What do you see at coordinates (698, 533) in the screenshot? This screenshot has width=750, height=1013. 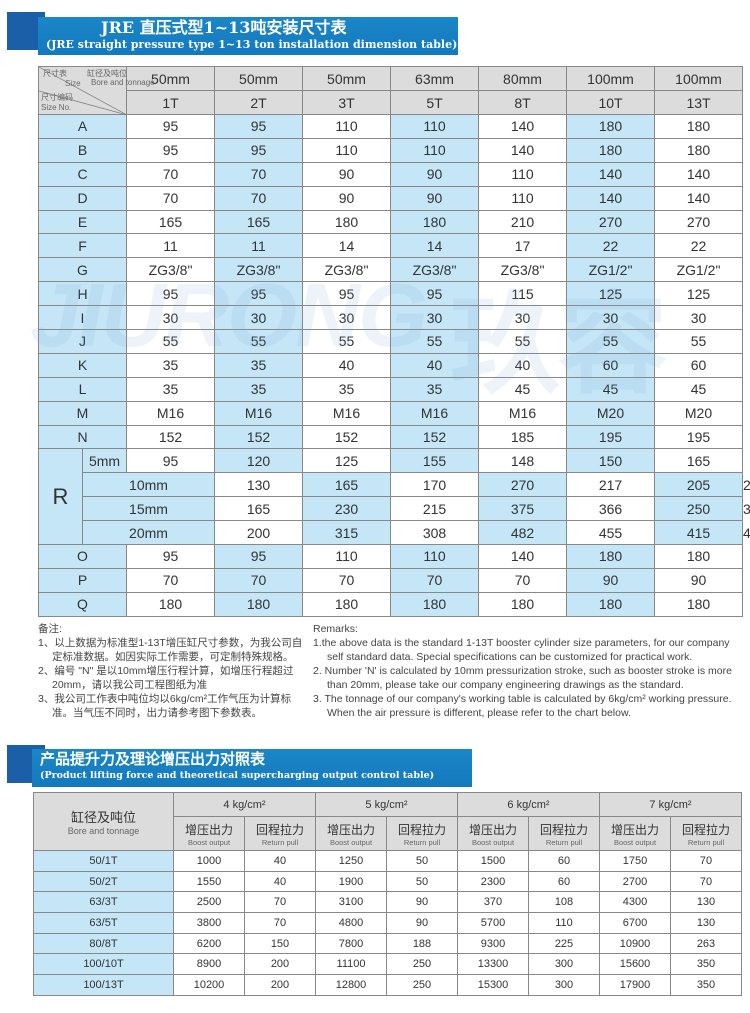 I see `cell: 415` at bounding box center [698, 533].